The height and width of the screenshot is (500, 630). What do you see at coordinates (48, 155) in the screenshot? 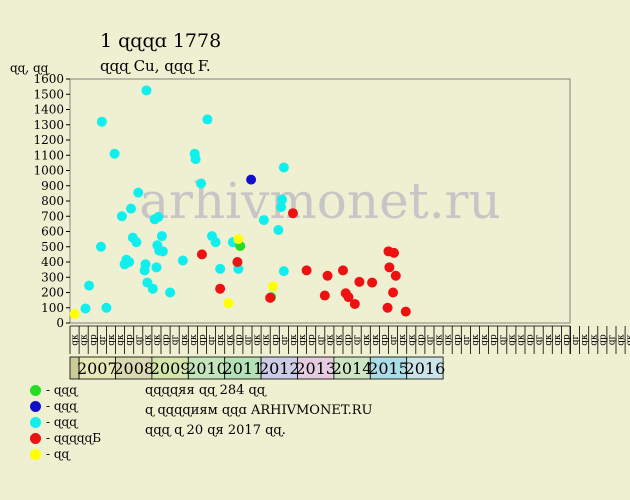
I see `y-tick-label: 1100` at bounding box center [48, 155].